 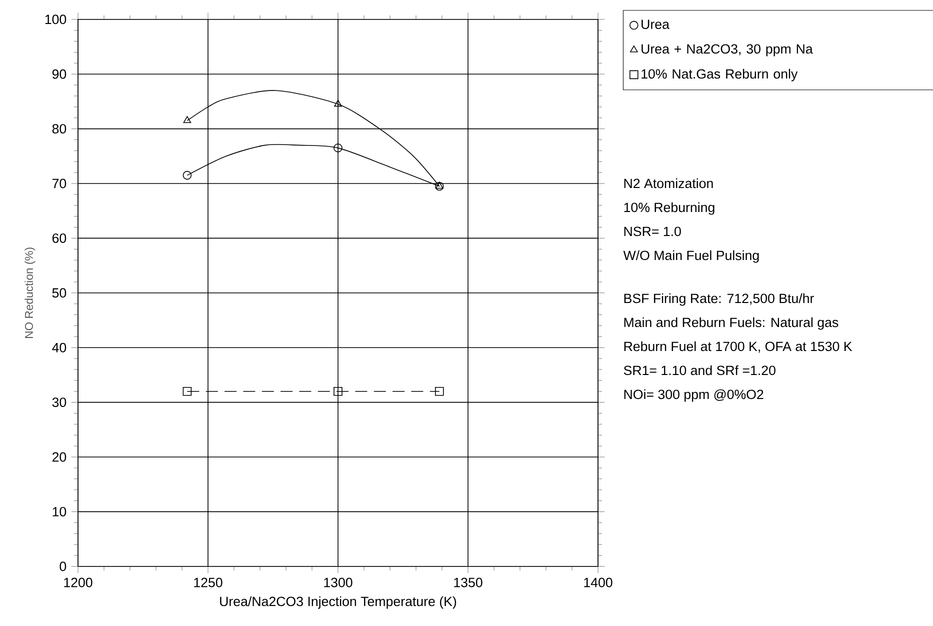 I want to click on text: Main and Reburn Fuels: Natural gas, so click(x=731, y=323).